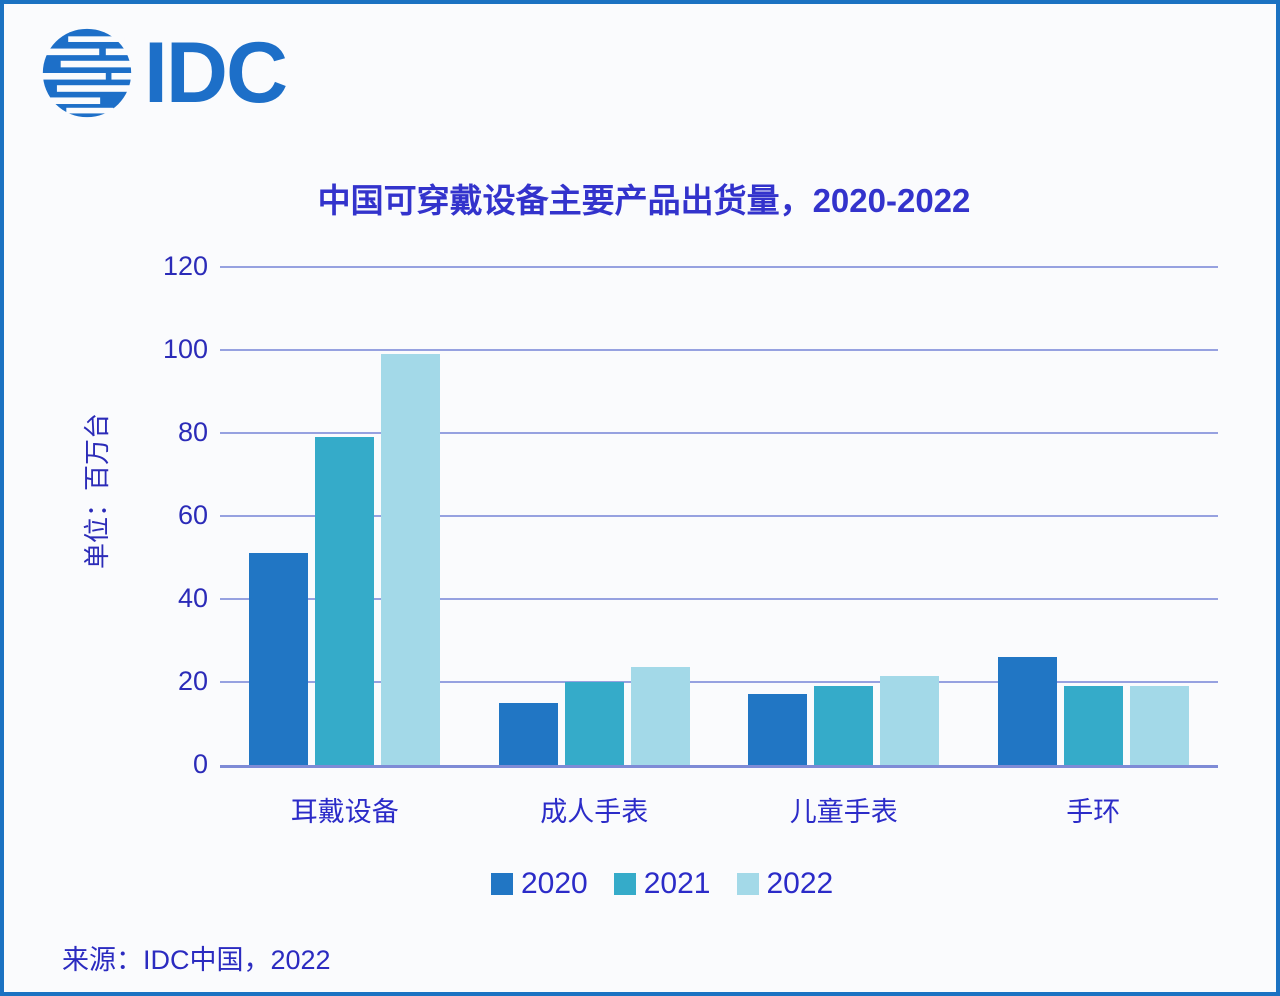  I want to click on category-label-wristband: 手环, so click(1093, 812).